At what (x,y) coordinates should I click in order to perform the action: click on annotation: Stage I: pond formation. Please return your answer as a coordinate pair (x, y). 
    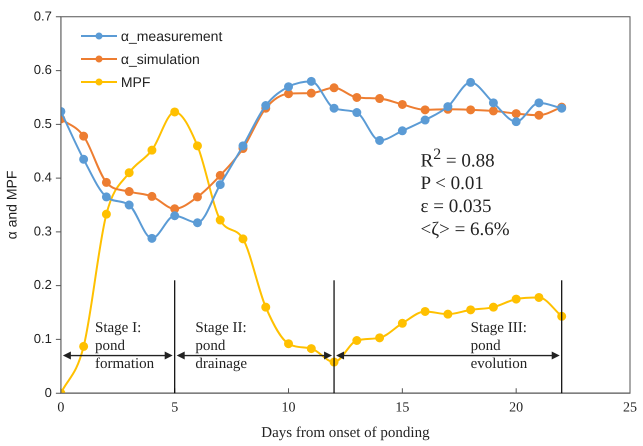
    Looking at the image, I should click on (124, 345).